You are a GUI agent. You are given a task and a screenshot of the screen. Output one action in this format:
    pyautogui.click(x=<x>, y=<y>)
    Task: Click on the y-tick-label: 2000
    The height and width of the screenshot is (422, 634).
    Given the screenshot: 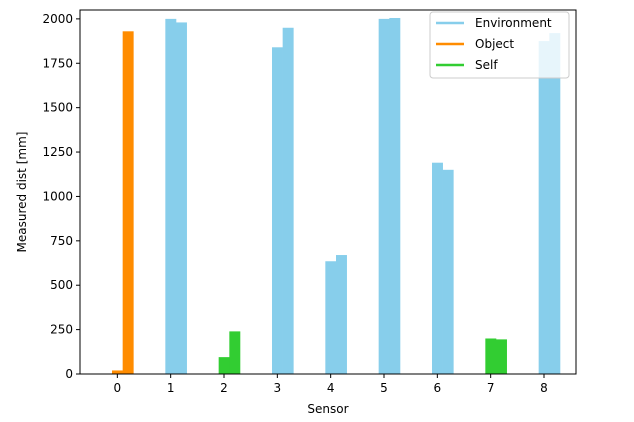 What is the action you would take?
    pyautogui.click(x=57, y=19)
    